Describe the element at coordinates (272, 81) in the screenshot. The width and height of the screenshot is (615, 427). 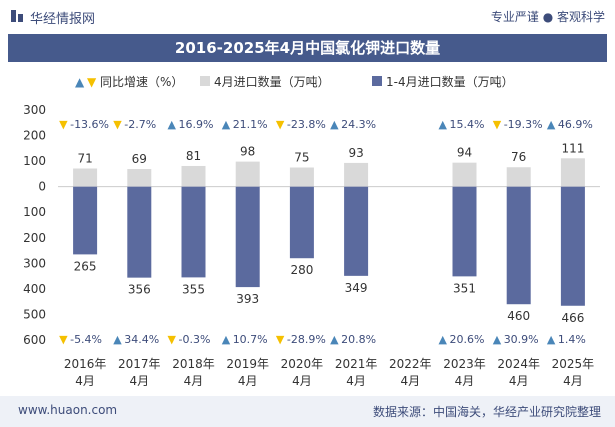
I see `legend-label-april: 4月进口数量（万吨）` at that location.